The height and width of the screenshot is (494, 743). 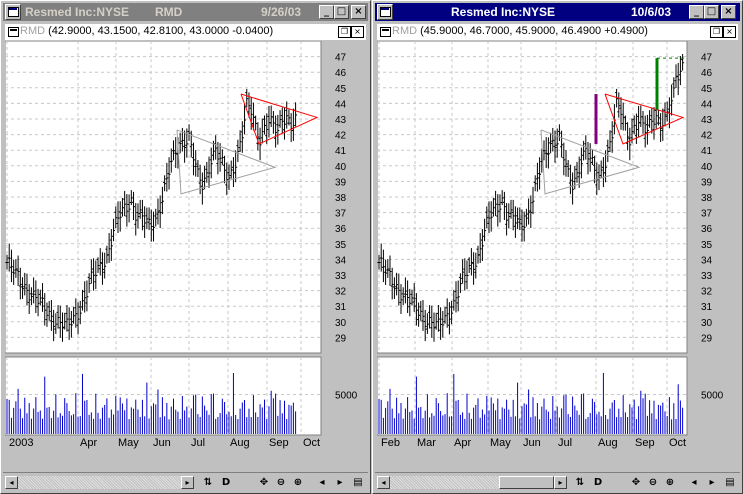 What do you see at coordinates (557, 12) in the screenshot?
I see `title-bar-right: Resmed Inc:NYSE 10/6/03 _ □ ×` at bounding box center [557, 12].